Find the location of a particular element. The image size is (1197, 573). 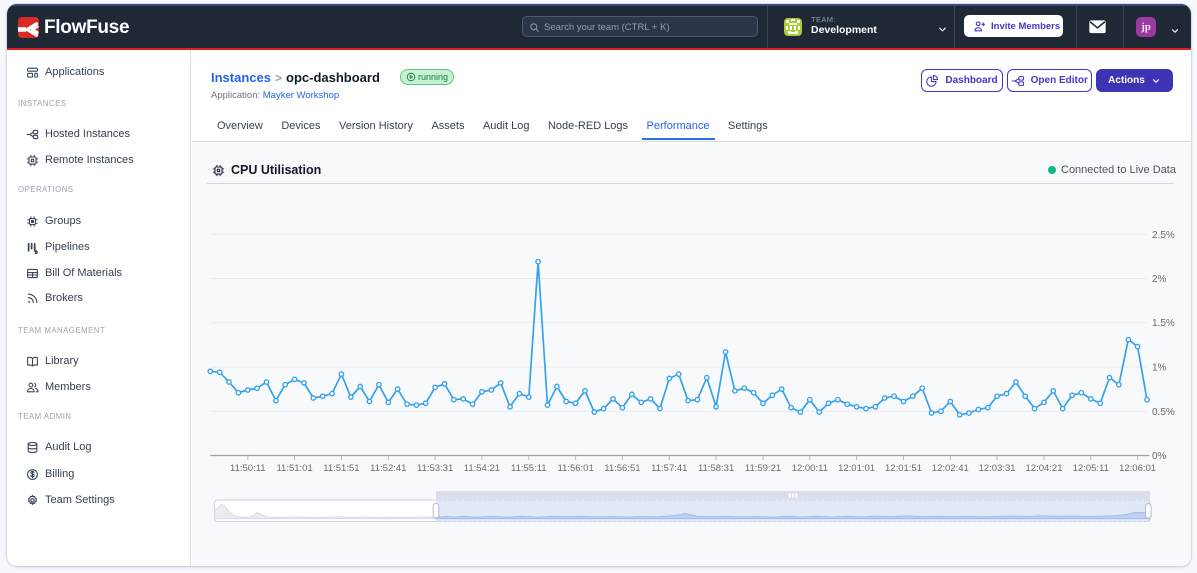

svg-text: 12:03:31 is located at coordinates (997, 468).